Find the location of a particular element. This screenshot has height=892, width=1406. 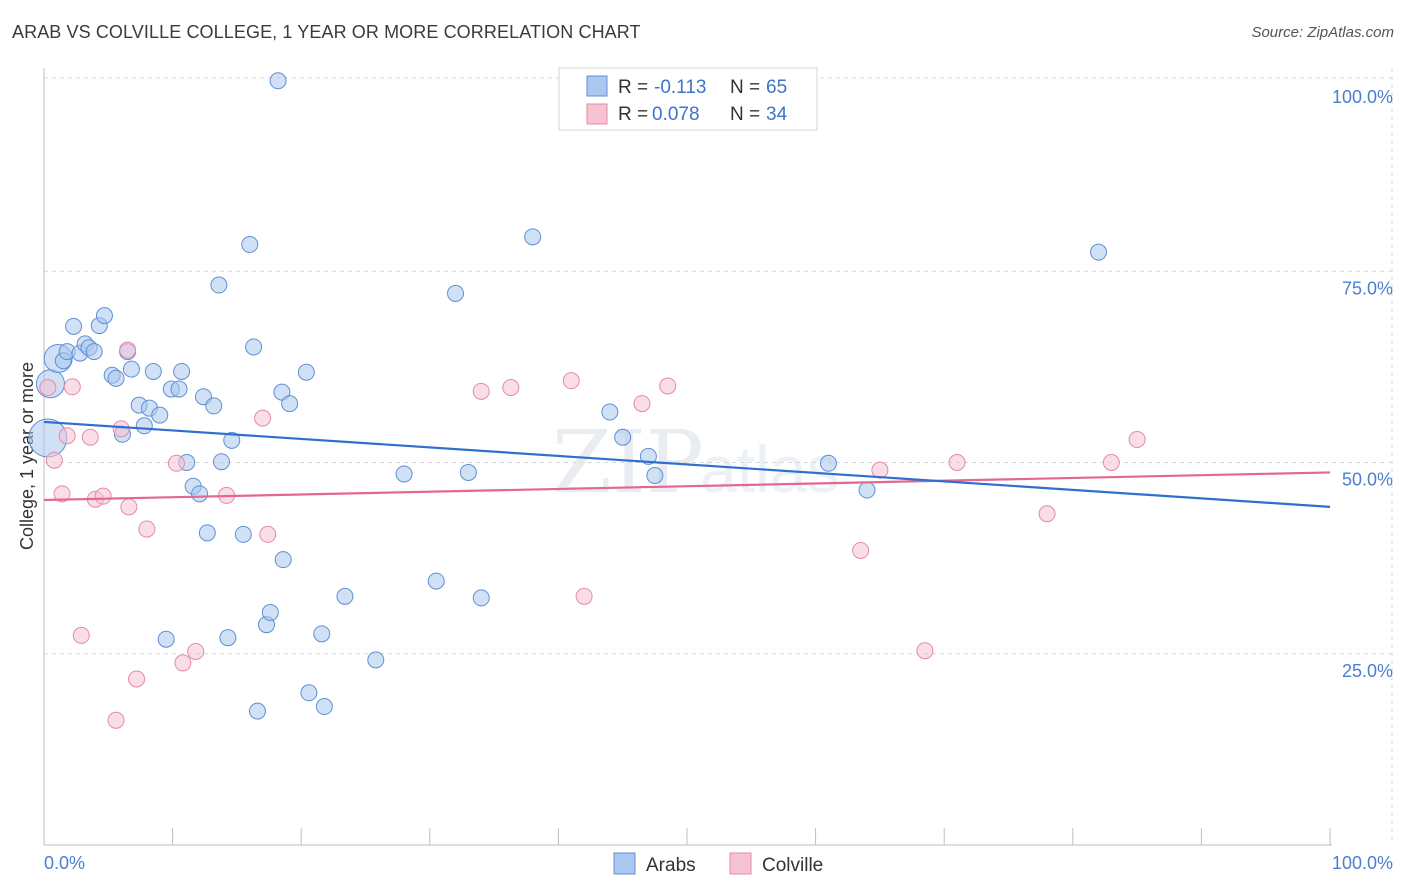

y-tick-labels: 100.0% 75.0% 50.0% 25.0% is located at coordinates (1362, 384).